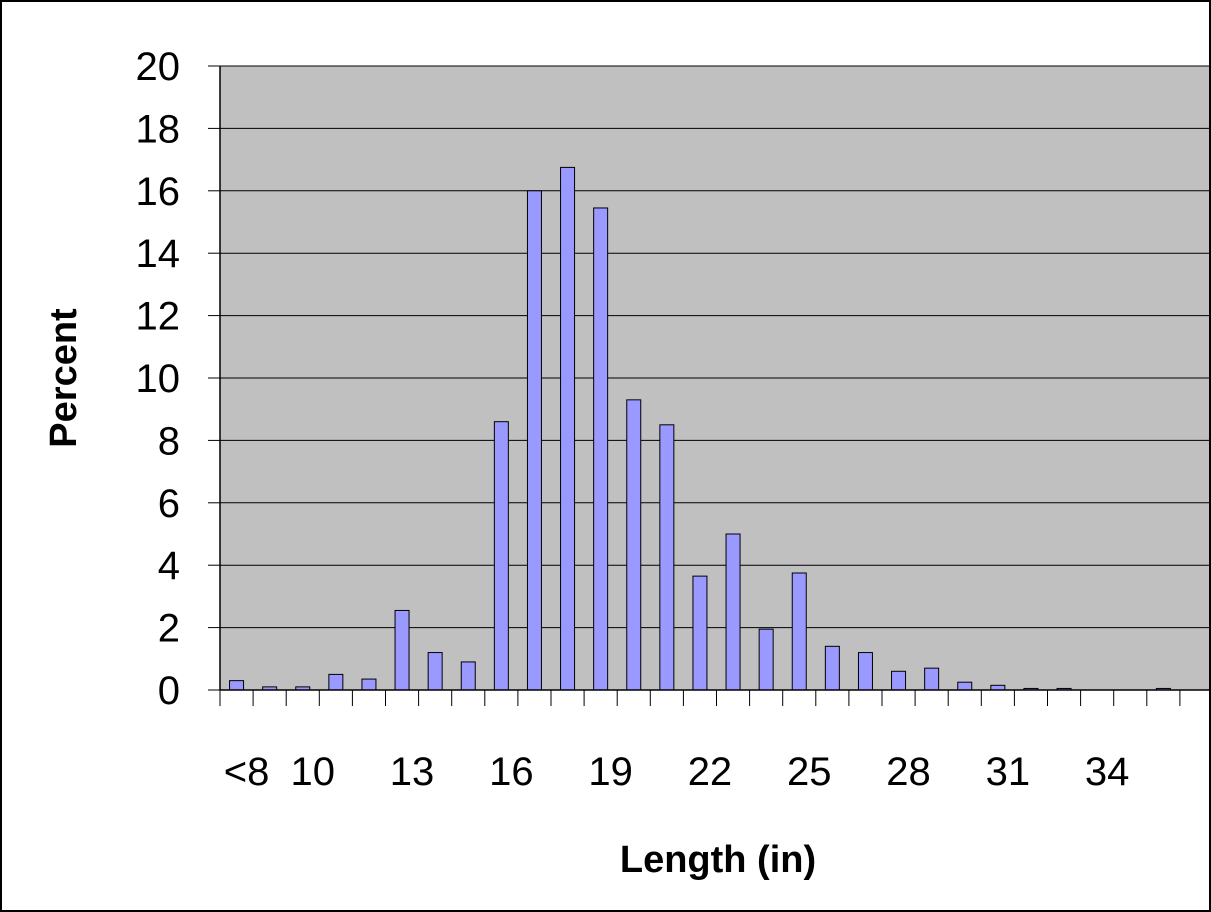 The width and height of the screenshot is (1211, 912). I want to click on x-tick-label: 31, so click(1008, 772).